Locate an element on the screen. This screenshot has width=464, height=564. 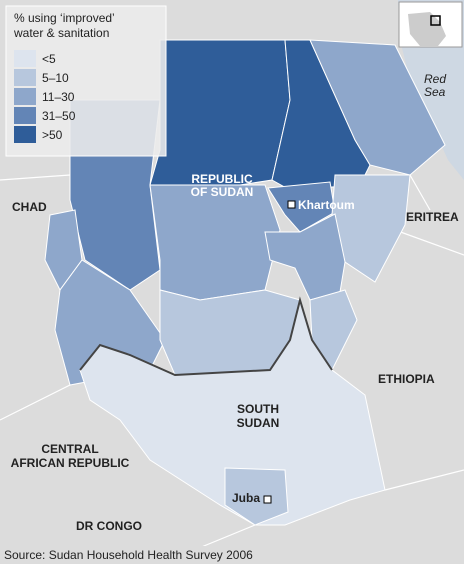
border-line is located at coordinates (206, 336).